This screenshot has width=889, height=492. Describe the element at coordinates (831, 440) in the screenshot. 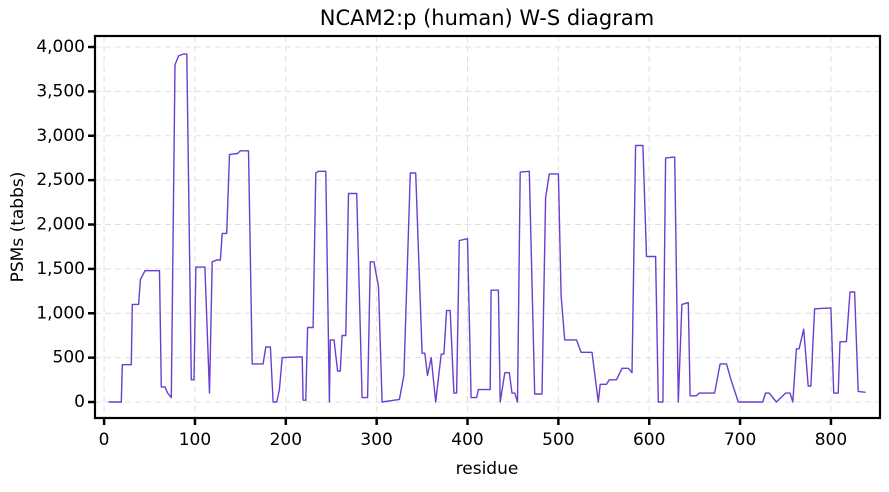

I see `x-tick-label: 800` at that location.